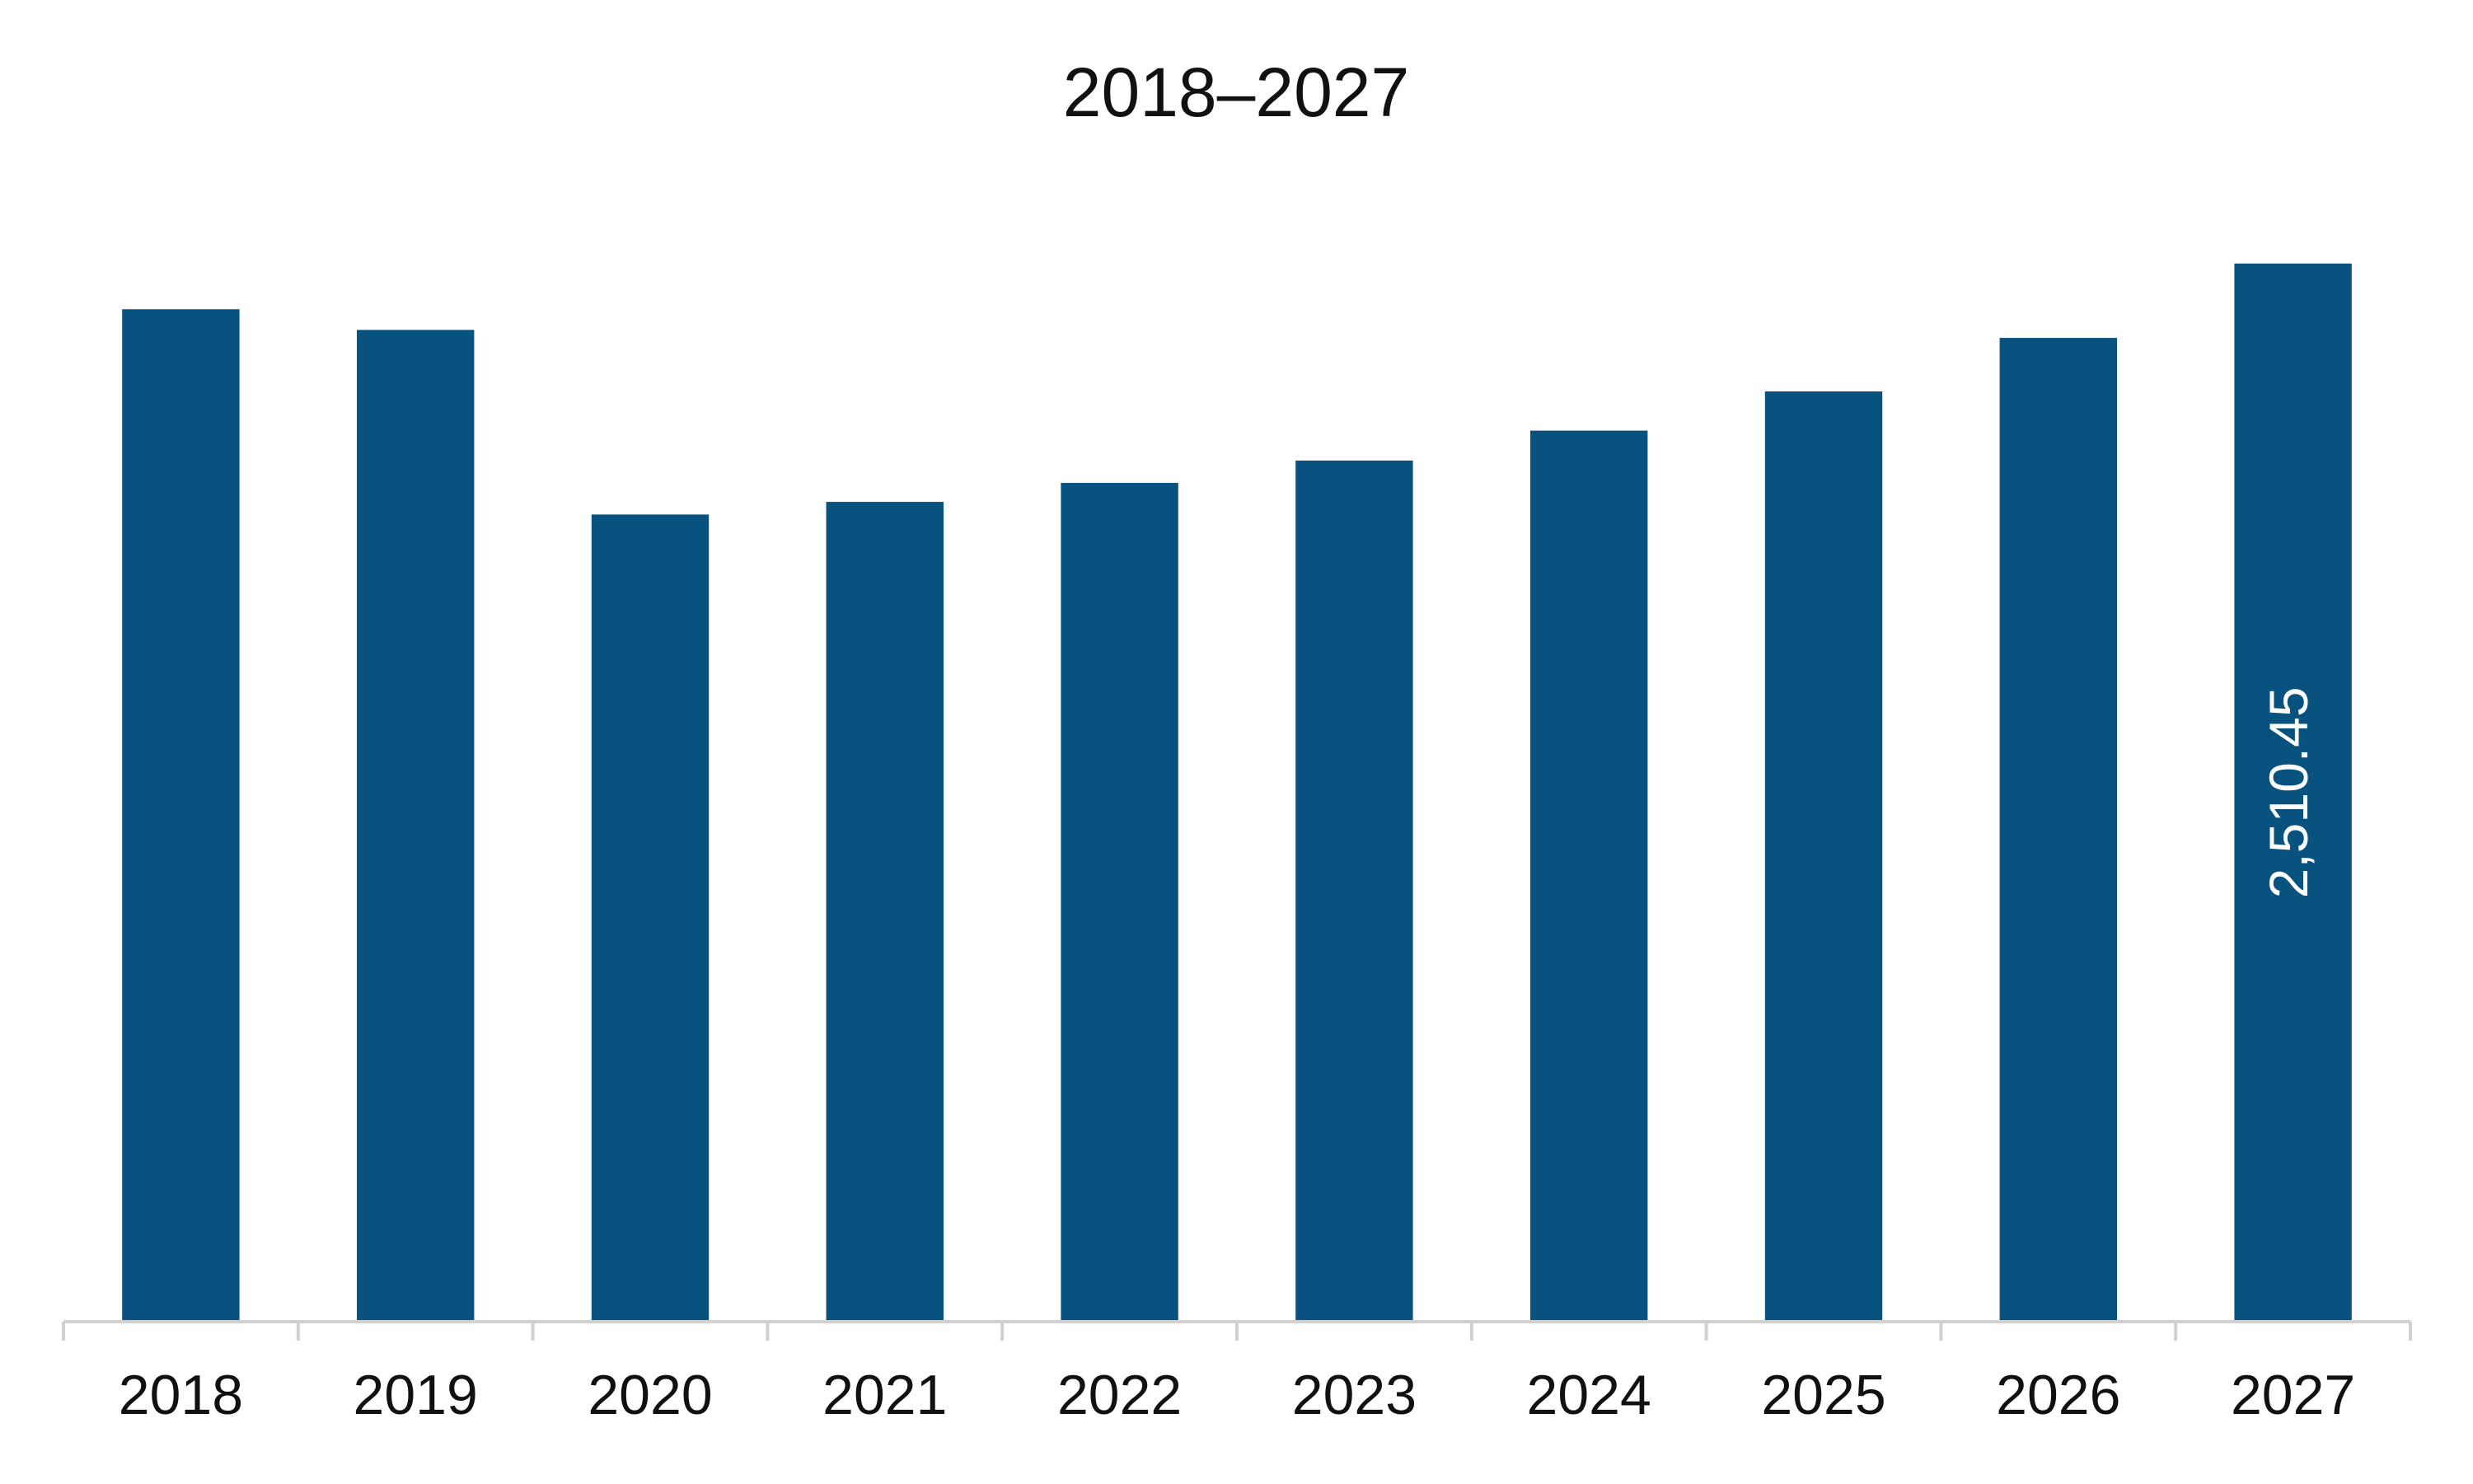  Describe the element at coordinates (181, 1395) in the screenshot. I see `x-tick-label: 2018` at that location.